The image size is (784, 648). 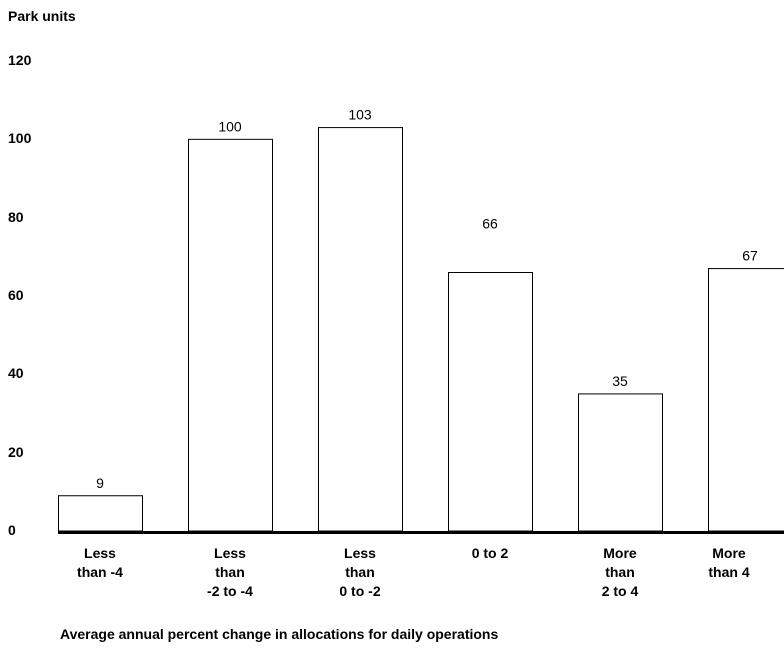 What do you see at coordinates (750, 256) in the screenshot?
I see `data-label-5: 67` at bounding box center [750, 256].